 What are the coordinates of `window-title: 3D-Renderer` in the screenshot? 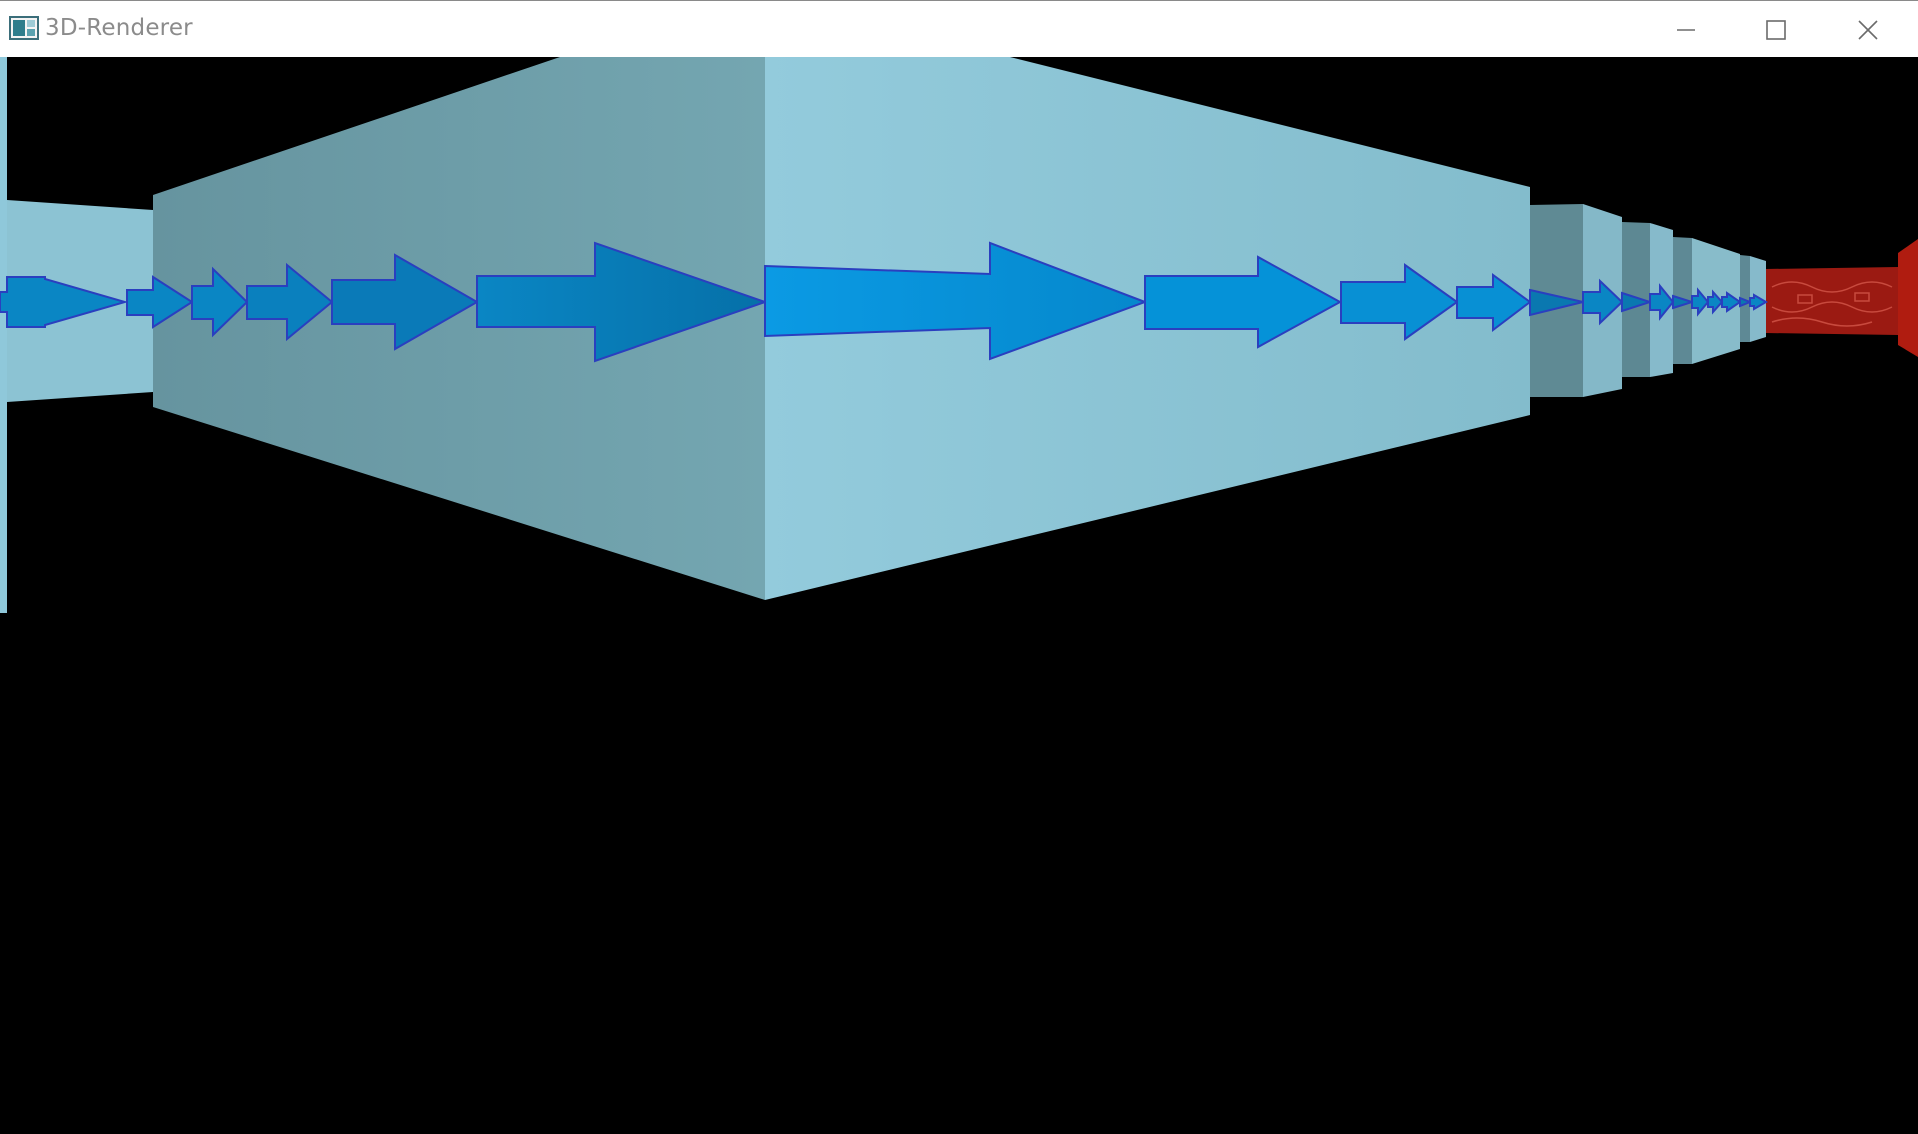 It's located at (119, 28).